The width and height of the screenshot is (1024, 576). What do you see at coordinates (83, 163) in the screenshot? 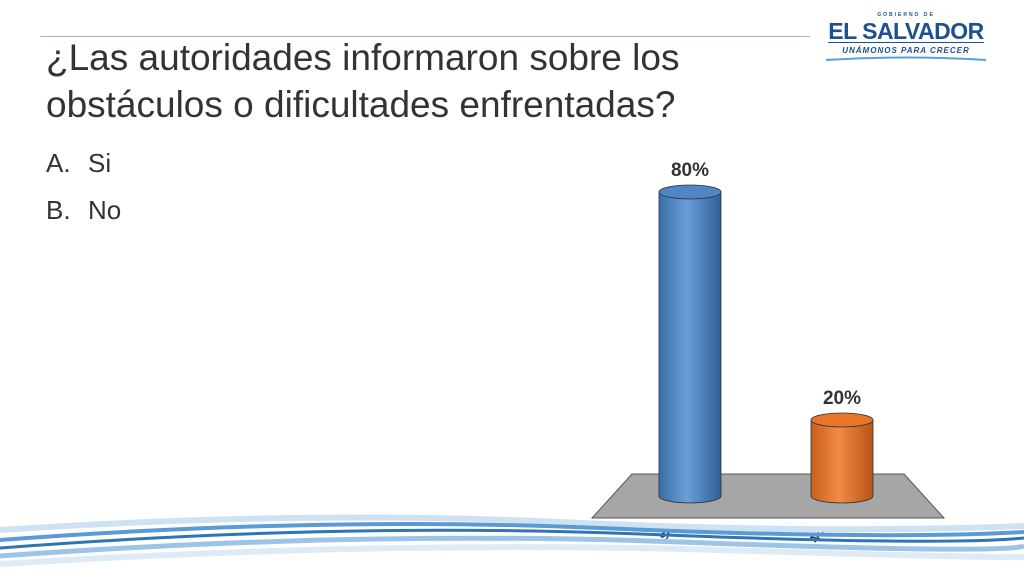
I see `option-a: A. Si` at bounding box center [83, 163].